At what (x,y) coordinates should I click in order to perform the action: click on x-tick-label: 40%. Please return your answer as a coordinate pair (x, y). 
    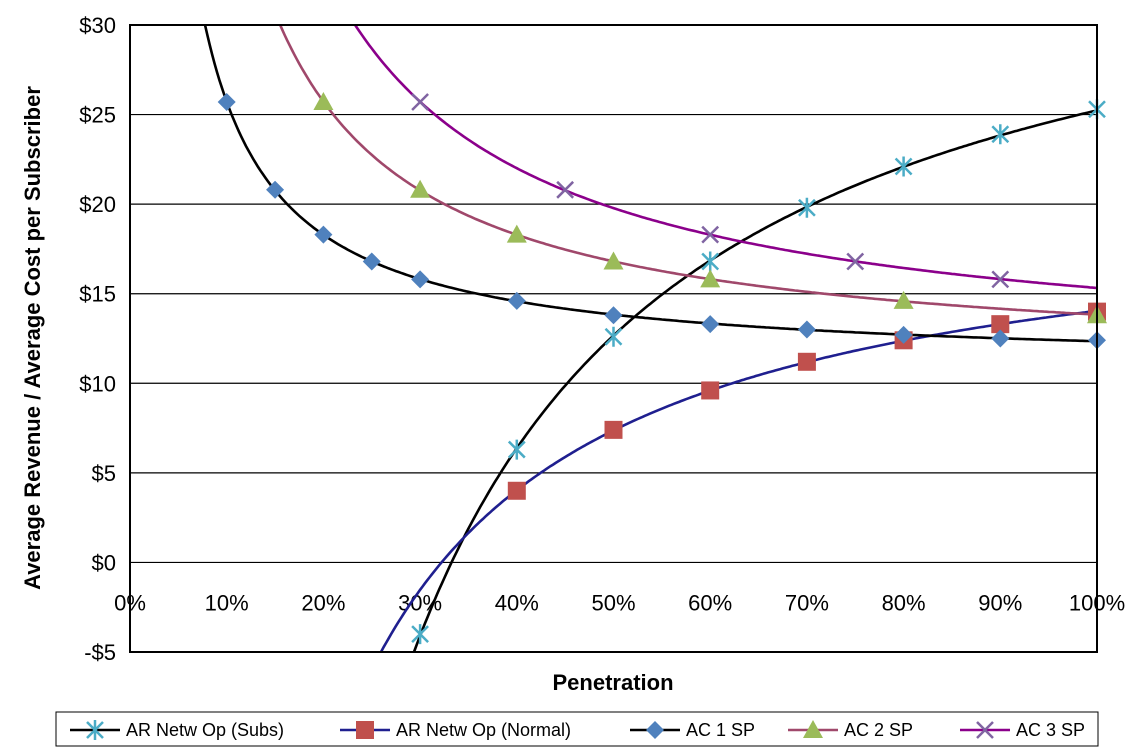
    Looking at the image, I should click on (517, 602).